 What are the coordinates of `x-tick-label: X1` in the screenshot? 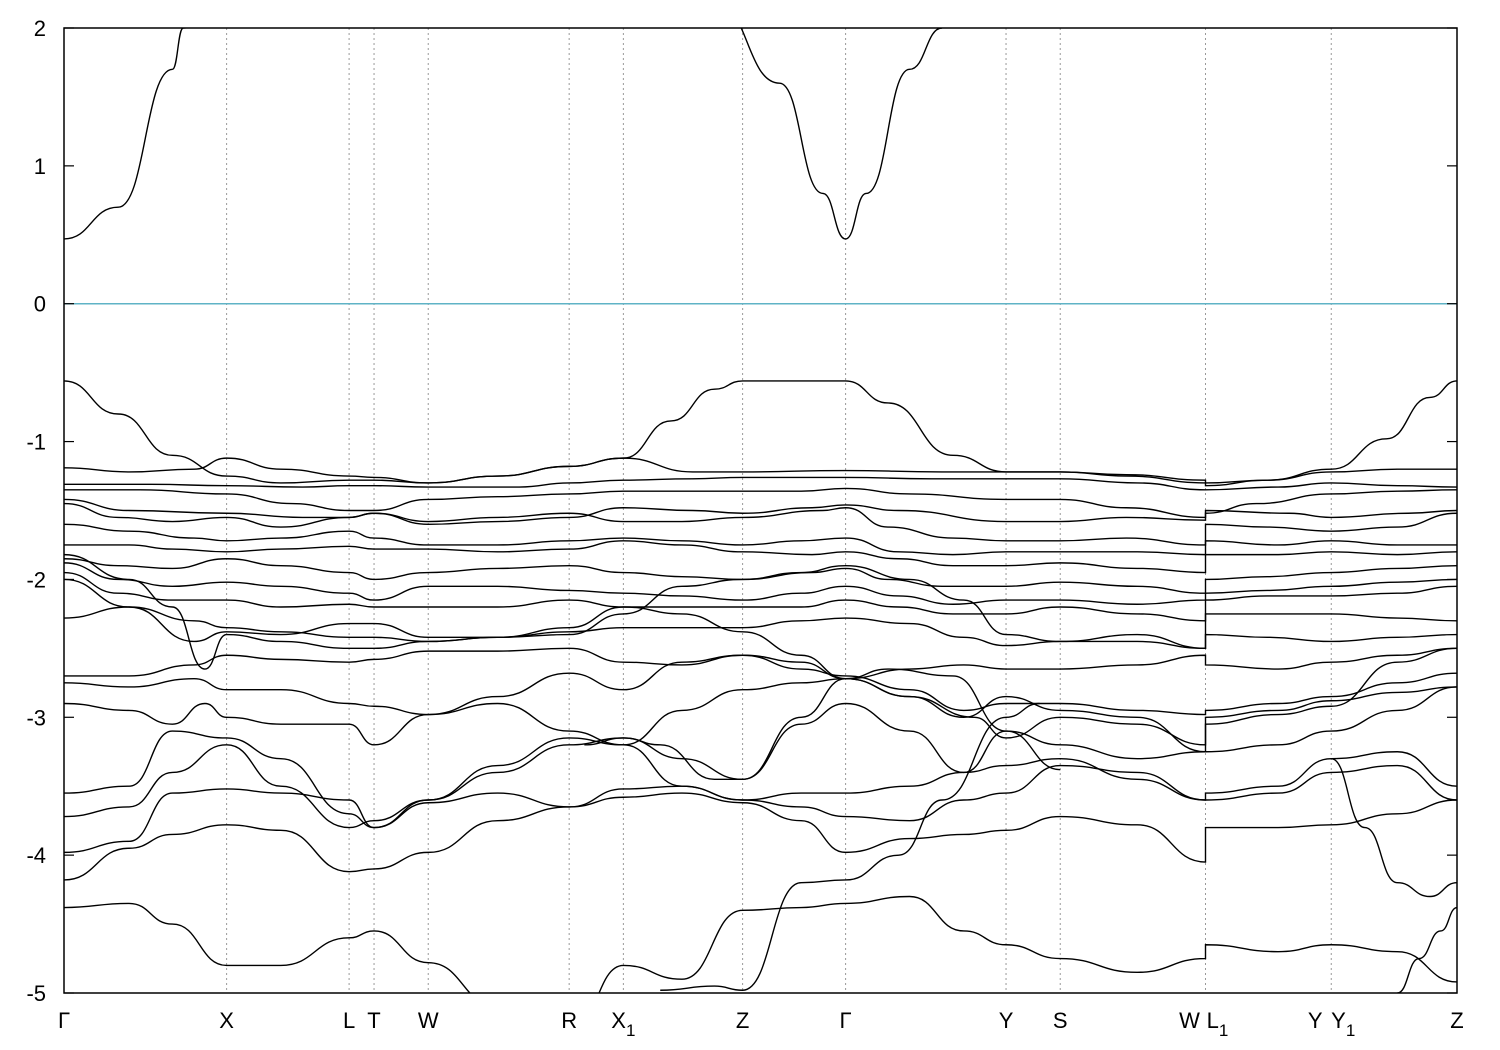 It's located at (623, 1024).